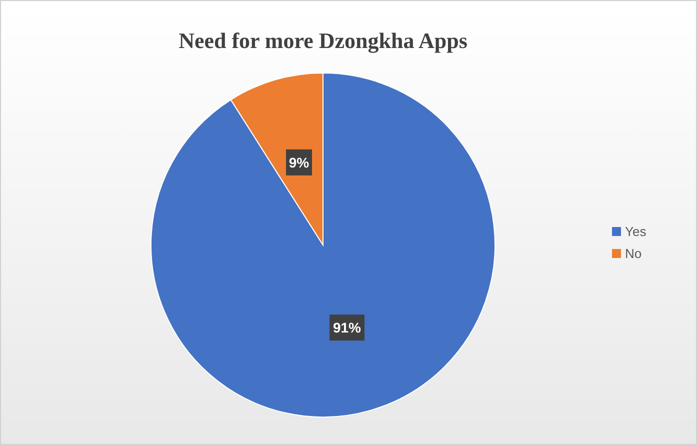  Describe the element at coordinates (633, 253) in the screenshot. I see `legend-label: No` at that location.